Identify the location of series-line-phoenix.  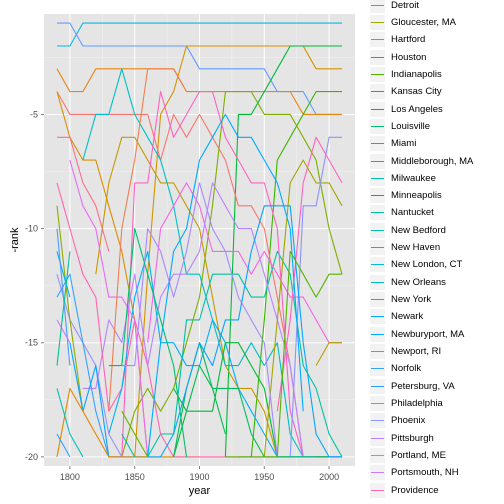
(315, 296).